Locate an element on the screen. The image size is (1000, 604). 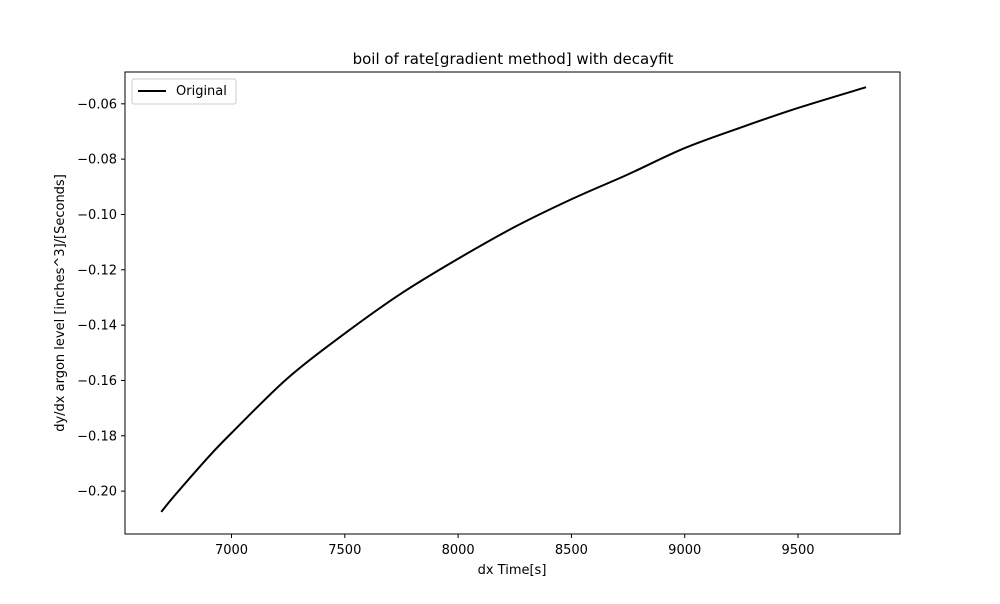
x-tick-label: 9000 is located at coordinates (684, 550).